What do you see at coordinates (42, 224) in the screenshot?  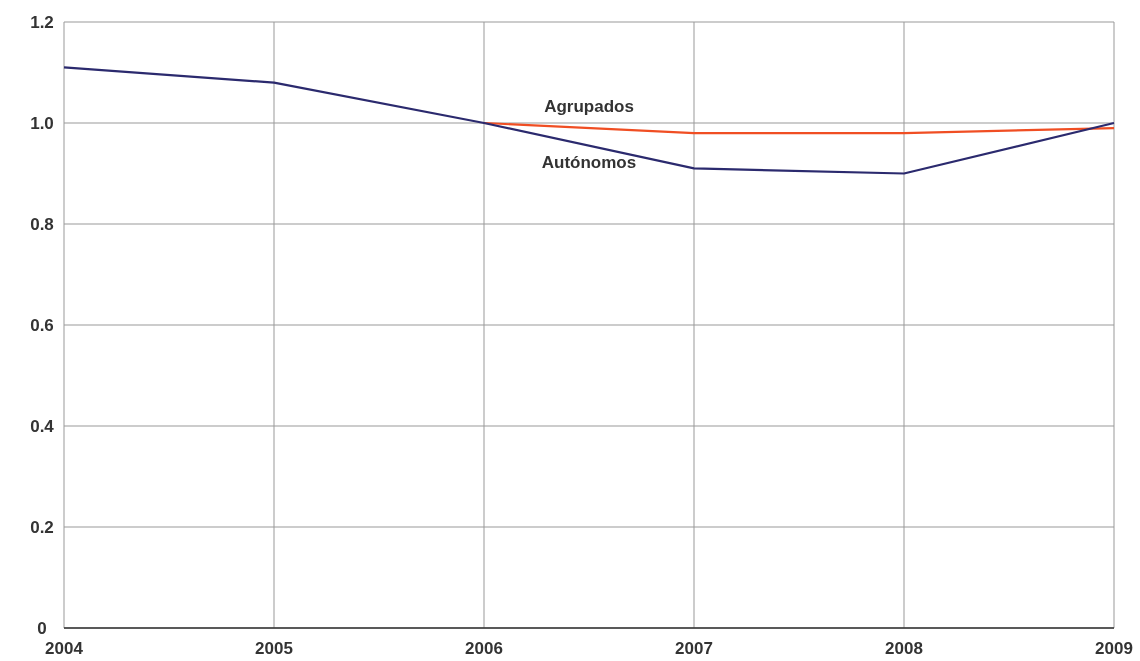 I see `y-tick-label: 0.8` at bounding box center [42, 224].